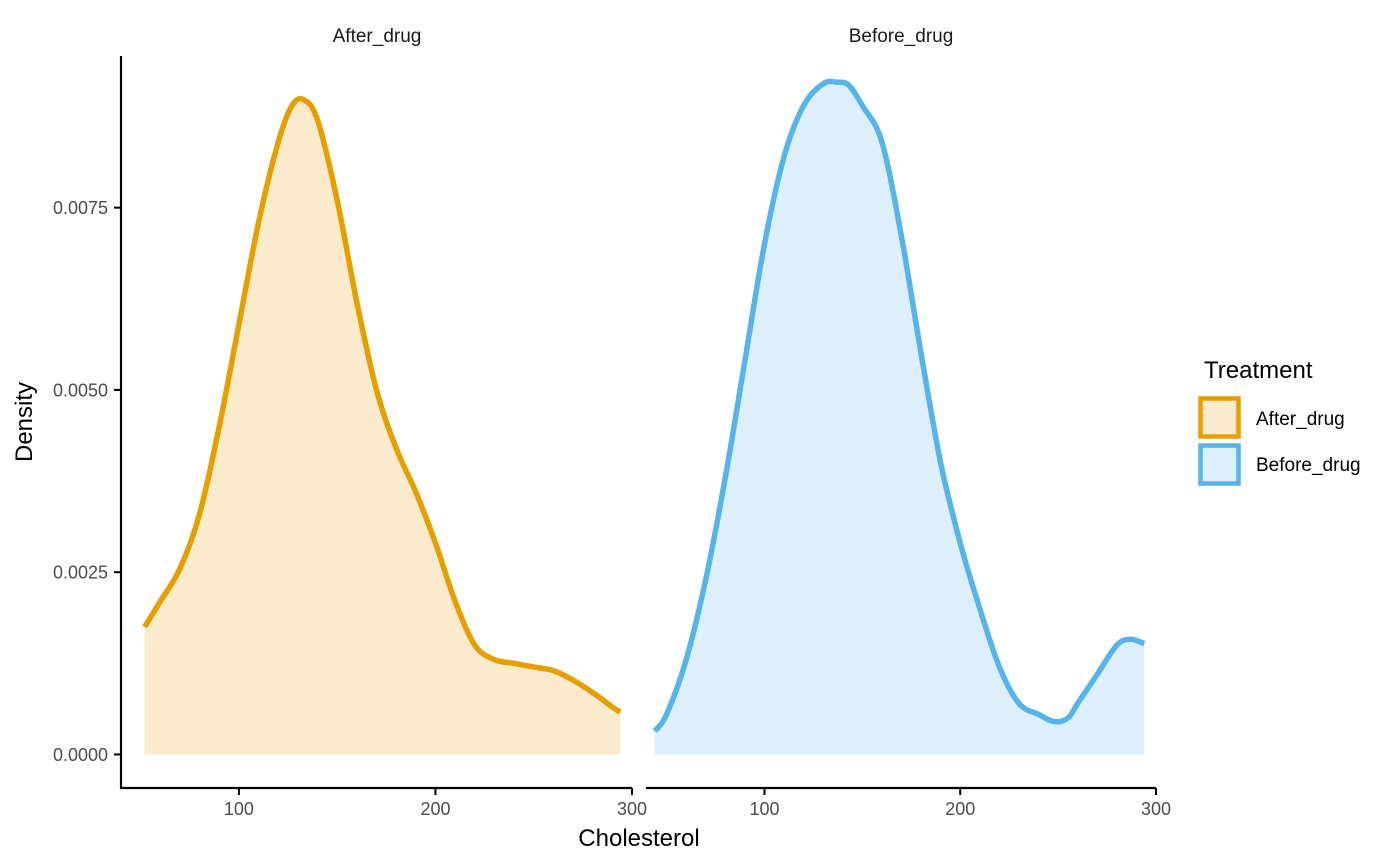 The height and width of the screenshot is (866, 1400). Describe the element at coordinates (377, 36) in the screenshot. I see `facet-label-after-drug: After_drug` at that location.